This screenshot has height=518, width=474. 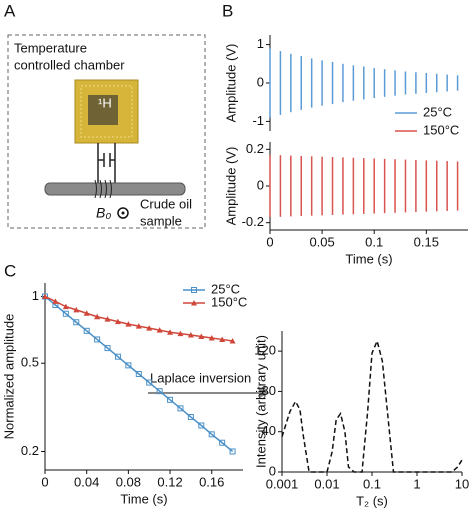 I want to click on y-tick-label: 120, so click(x=265, y=350).